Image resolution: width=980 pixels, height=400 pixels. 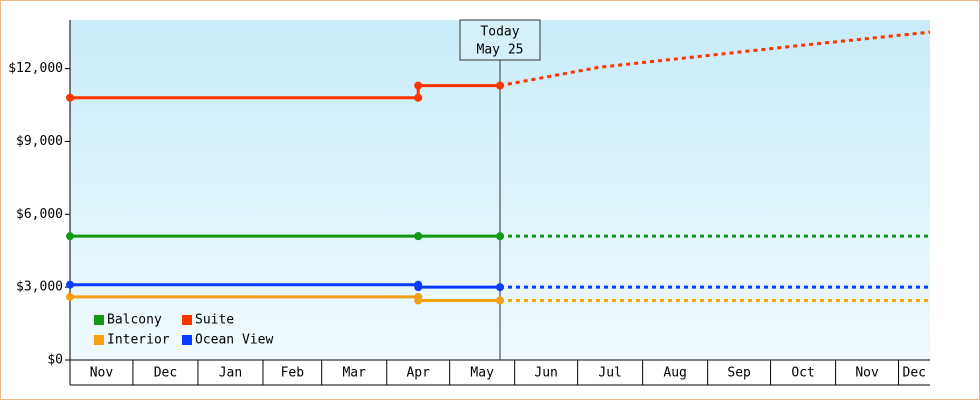 What do you see at coordinates (234, 340) in the screenshot?
I see `legend-label: Ocean View` at bounding box center [234, 340].